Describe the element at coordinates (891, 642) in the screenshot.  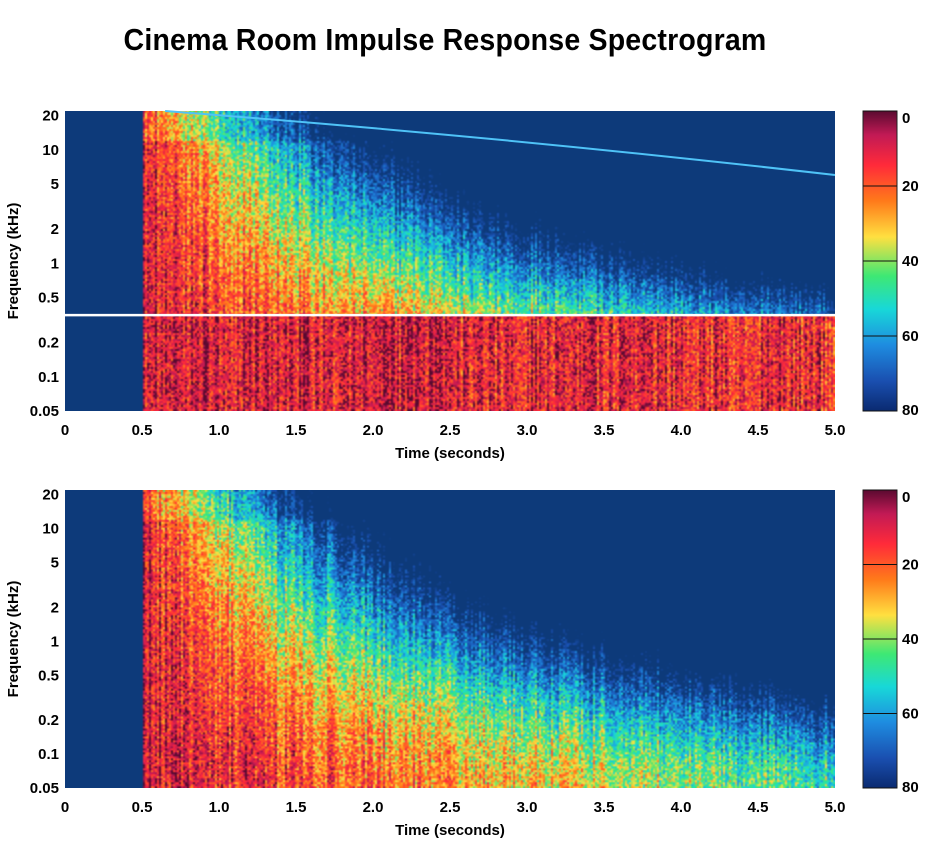
I see `colorbar-ticks-bottom: 0 20 40 60 80` at that location.